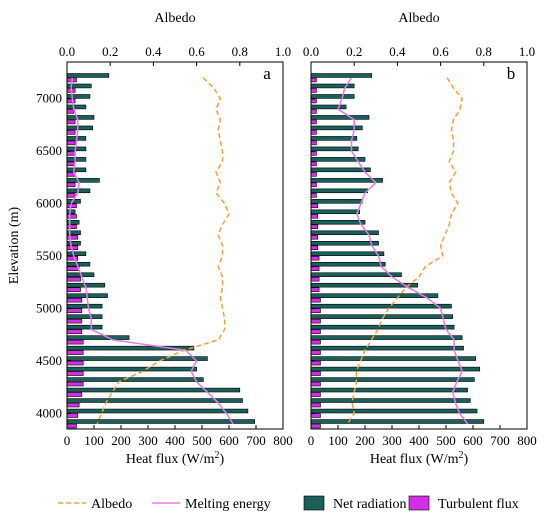  Describe the element at coordinates (121, 440) in the screenshot. I see `x-tick-label: 200` at that location.